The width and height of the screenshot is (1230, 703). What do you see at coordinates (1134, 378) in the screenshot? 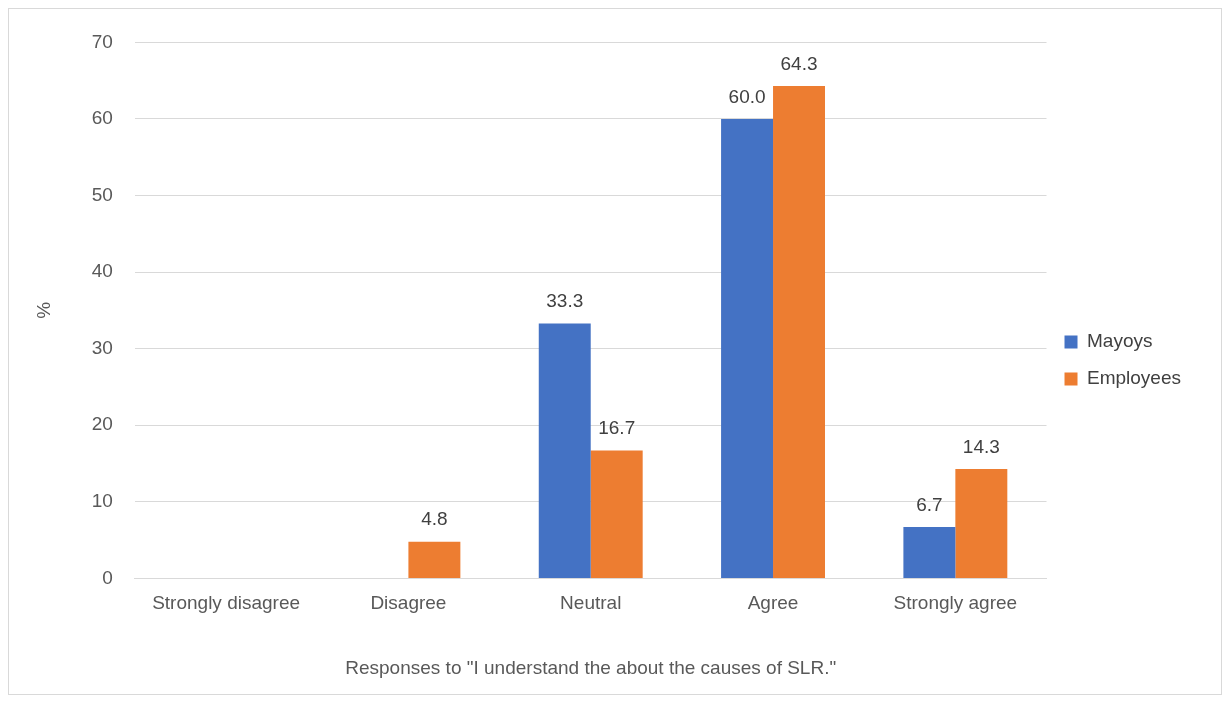
I see `legend-label: Employees` at bounding box center [1134, 378].